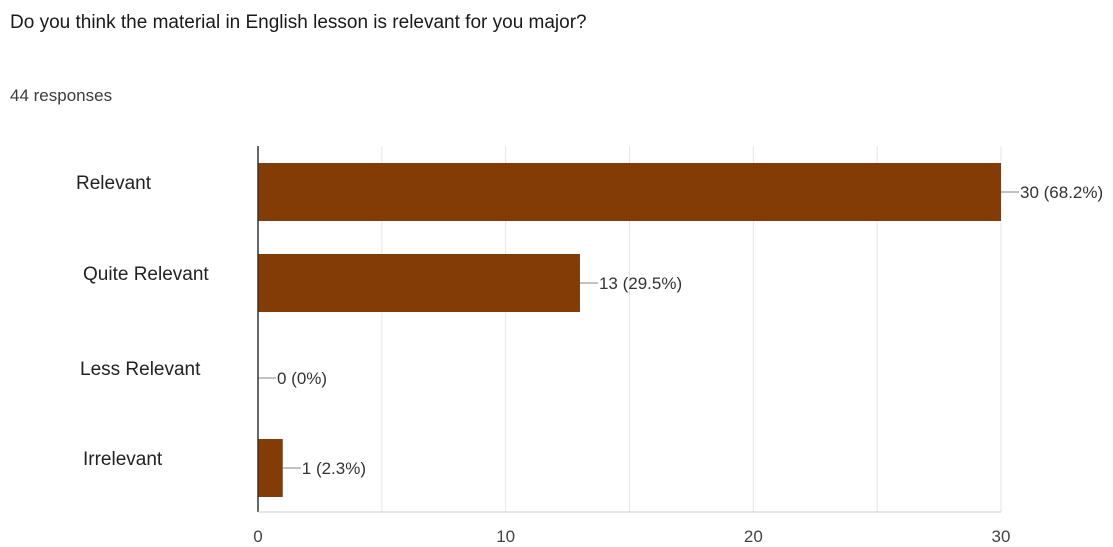 The width and height of the screenshot is (1113, 547). What do you see at coordinates (1001, 536) in the screenshot?
I see `x-tick-label: 30` at bounding box center [1001, 536].